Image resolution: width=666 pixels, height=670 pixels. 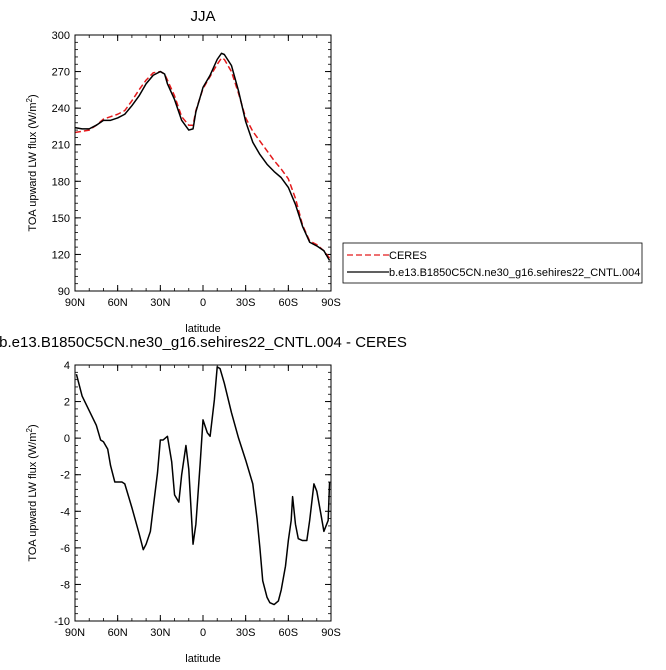 What do you see at coordinates (331, 633) in the screenshot?
I see `bottom-x-tick-label: 90S` at bounding box center [331, 633].